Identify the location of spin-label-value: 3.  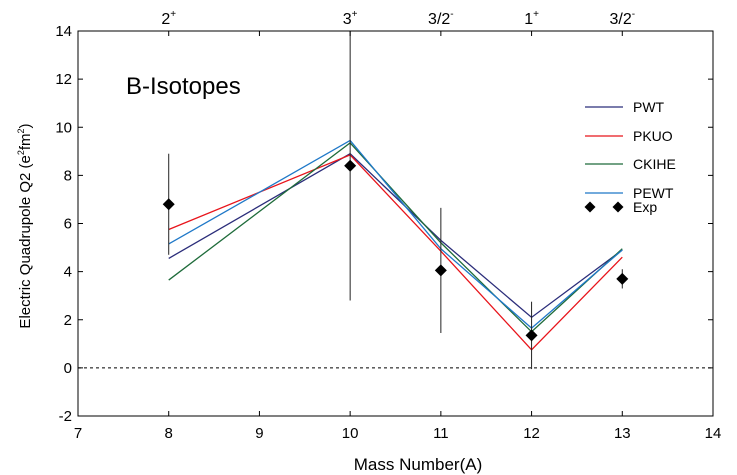
(347, 19).